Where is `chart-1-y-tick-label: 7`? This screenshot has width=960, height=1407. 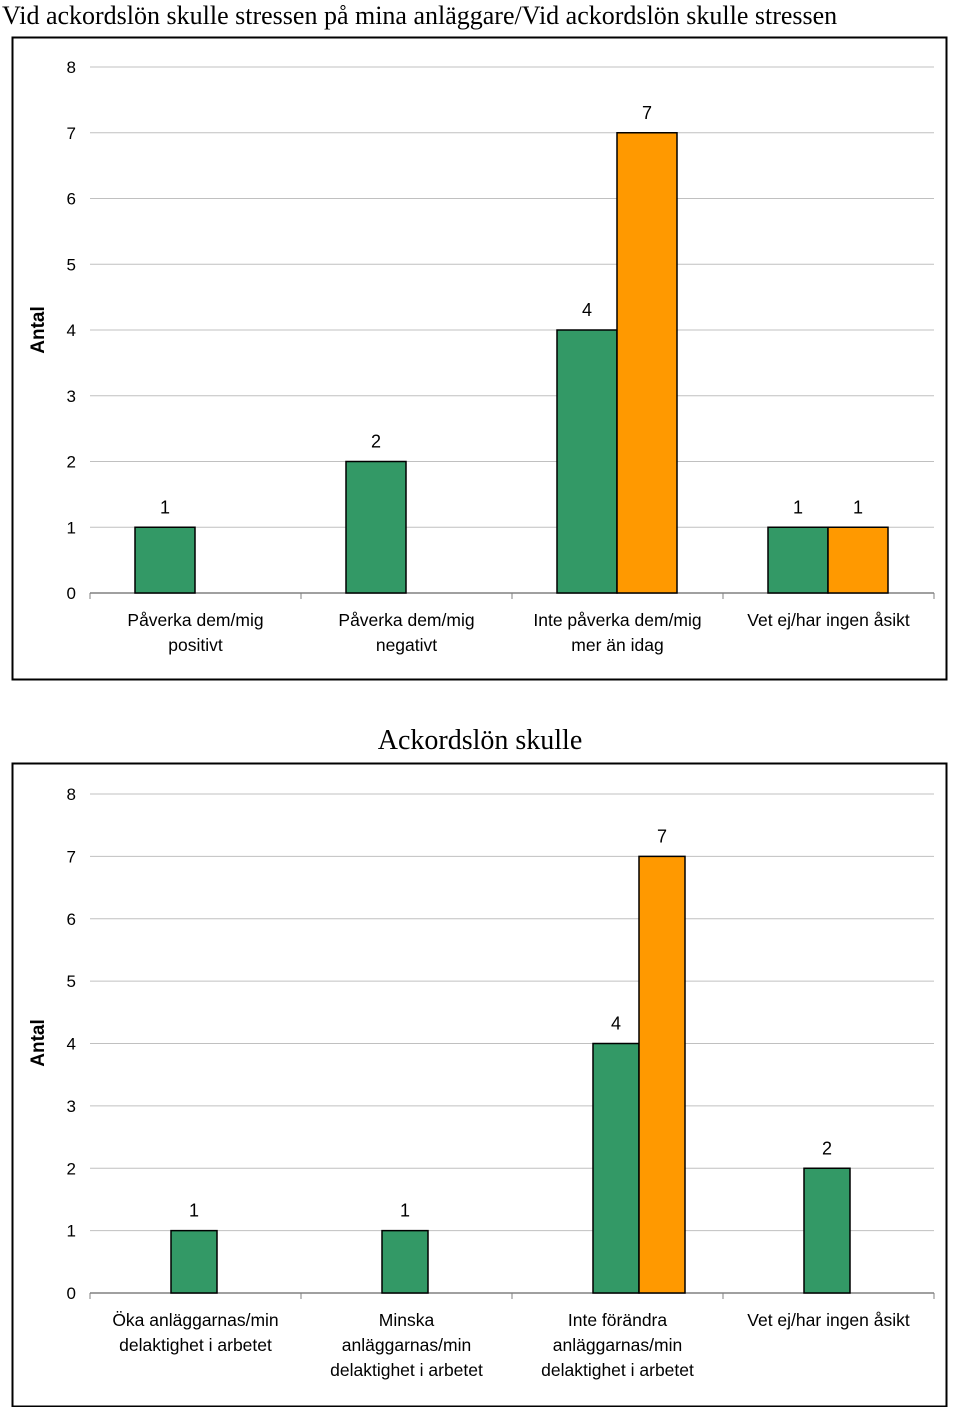 chart-1-y-tick-label: 7 is located at coordinates (71, 133).